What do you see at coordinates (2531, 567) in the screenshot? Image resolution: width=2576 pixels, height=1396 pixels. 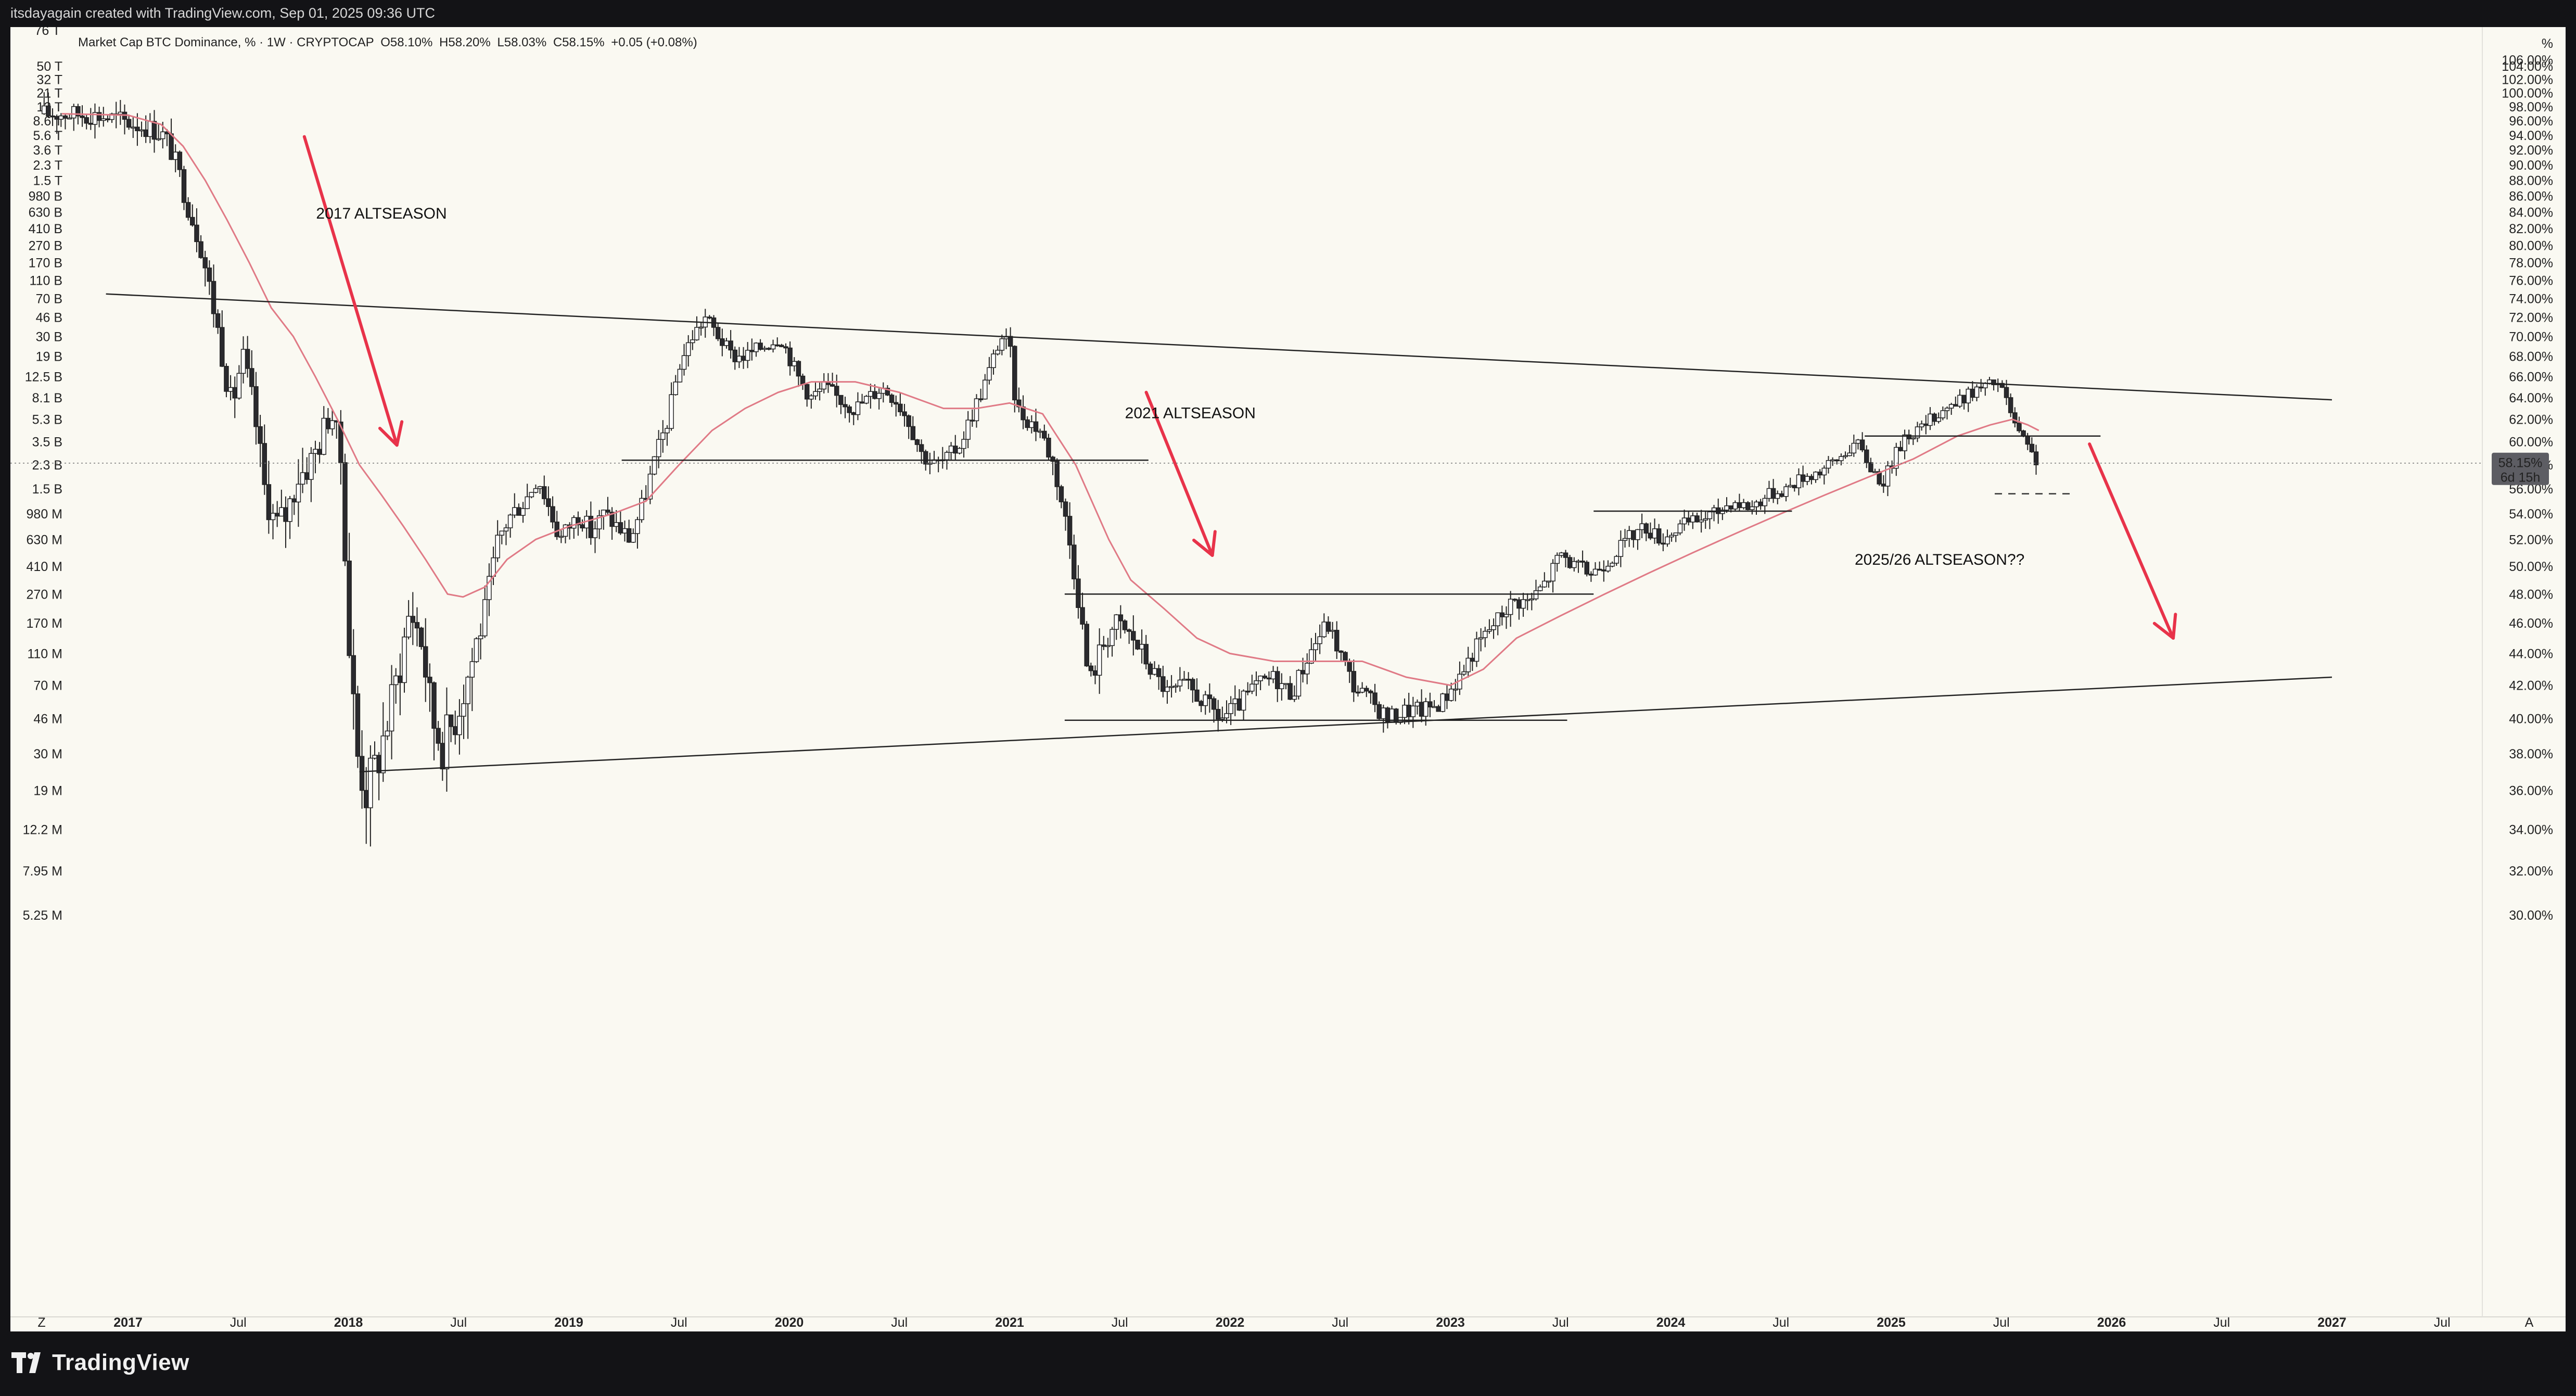 I see `price-tick-label: 50.00%` at bounding box center [2531, 567].